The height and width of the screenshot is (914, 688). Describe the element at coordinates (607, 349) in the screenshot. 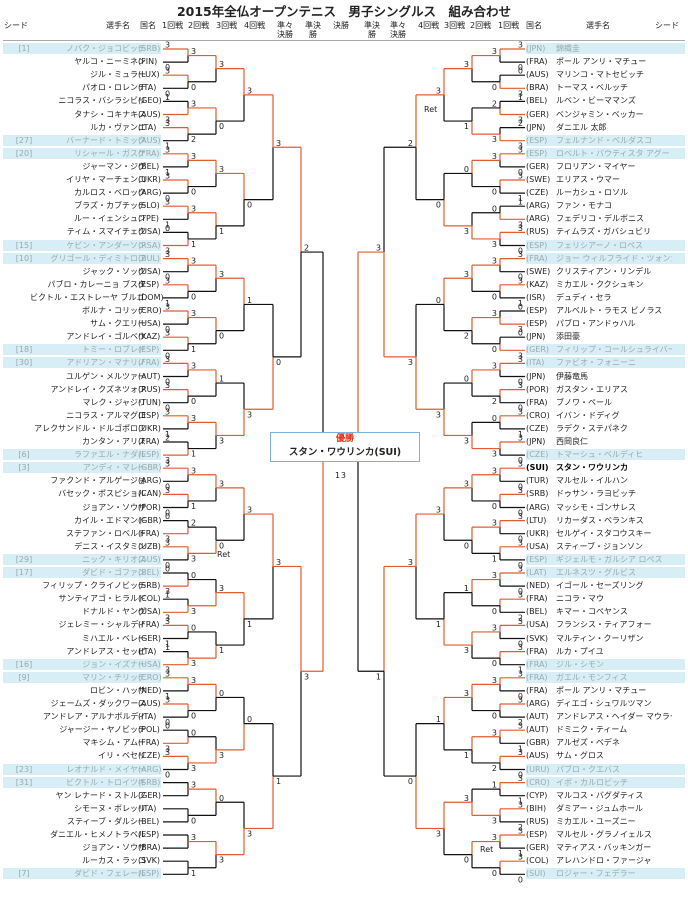

I see `player-row: [22]フィリップ・コールシュライバー(GER)` at that location.